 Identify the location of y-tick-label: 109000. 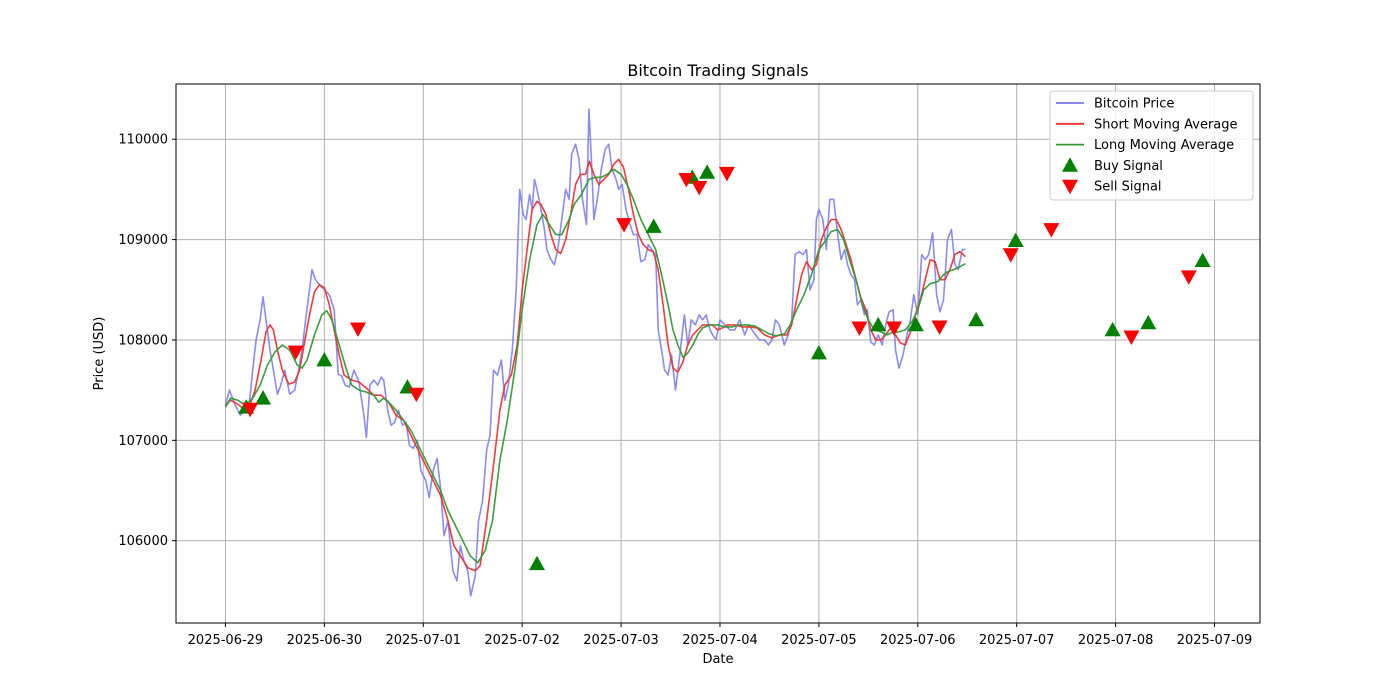
(143, 240).